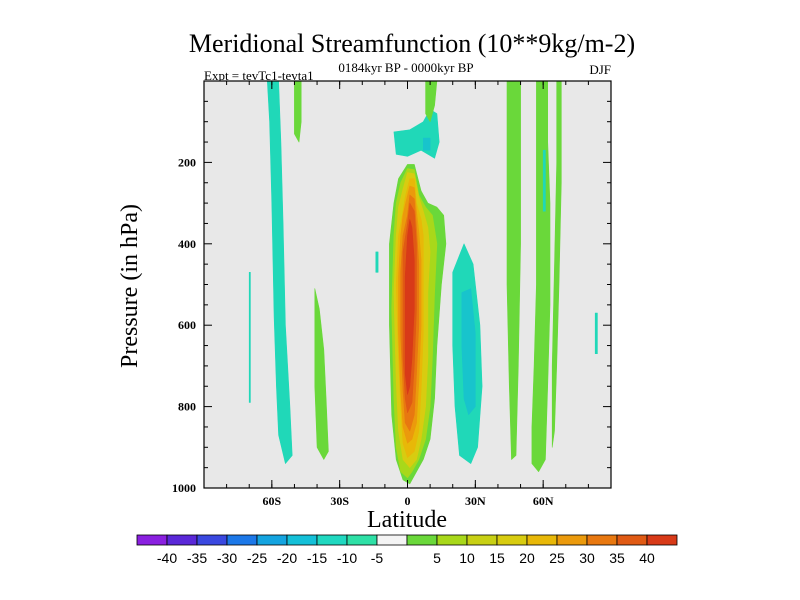 The height and width of the screenshot is (600, 800). I want to click on contour-sh-small-neg, so click(377, 262).